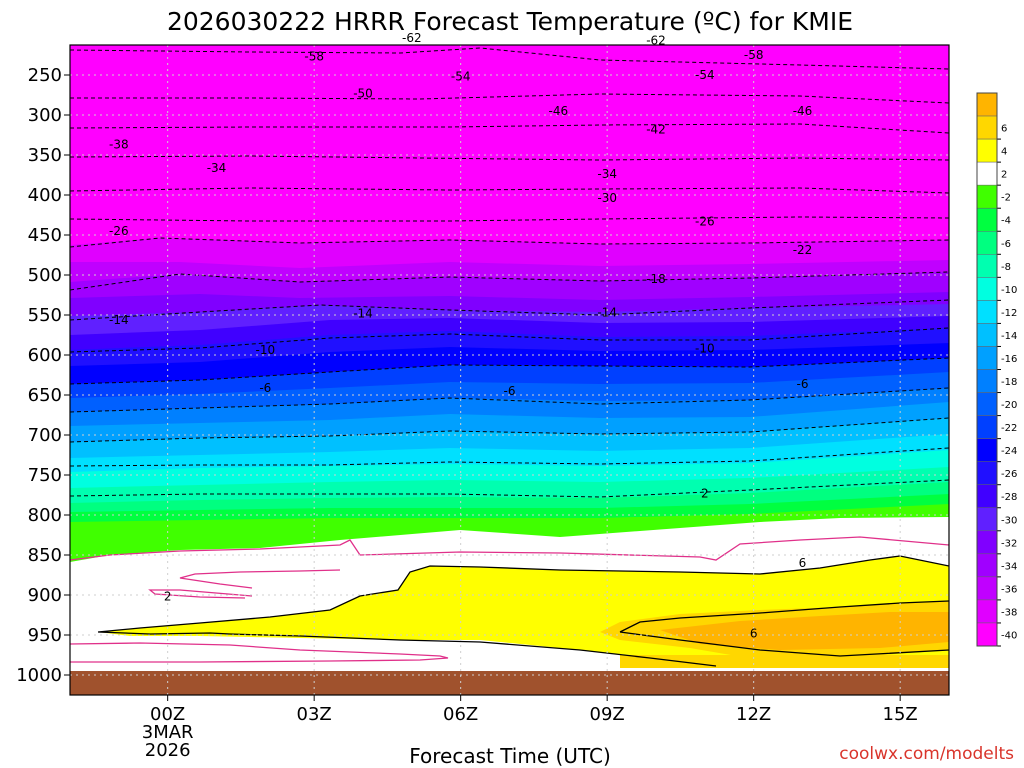 The width and height of the screenshot is (1024, 768). I want to click on colorbar-label: -6, so click(1006, 244).